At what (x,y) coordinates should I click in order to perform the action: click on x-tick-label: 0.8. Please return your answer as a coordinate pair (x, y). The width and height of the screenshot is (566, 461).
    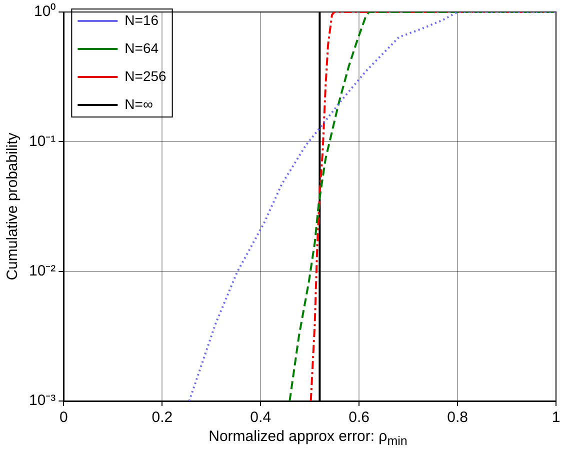
    Looking at the image, I should click on (457, 417).